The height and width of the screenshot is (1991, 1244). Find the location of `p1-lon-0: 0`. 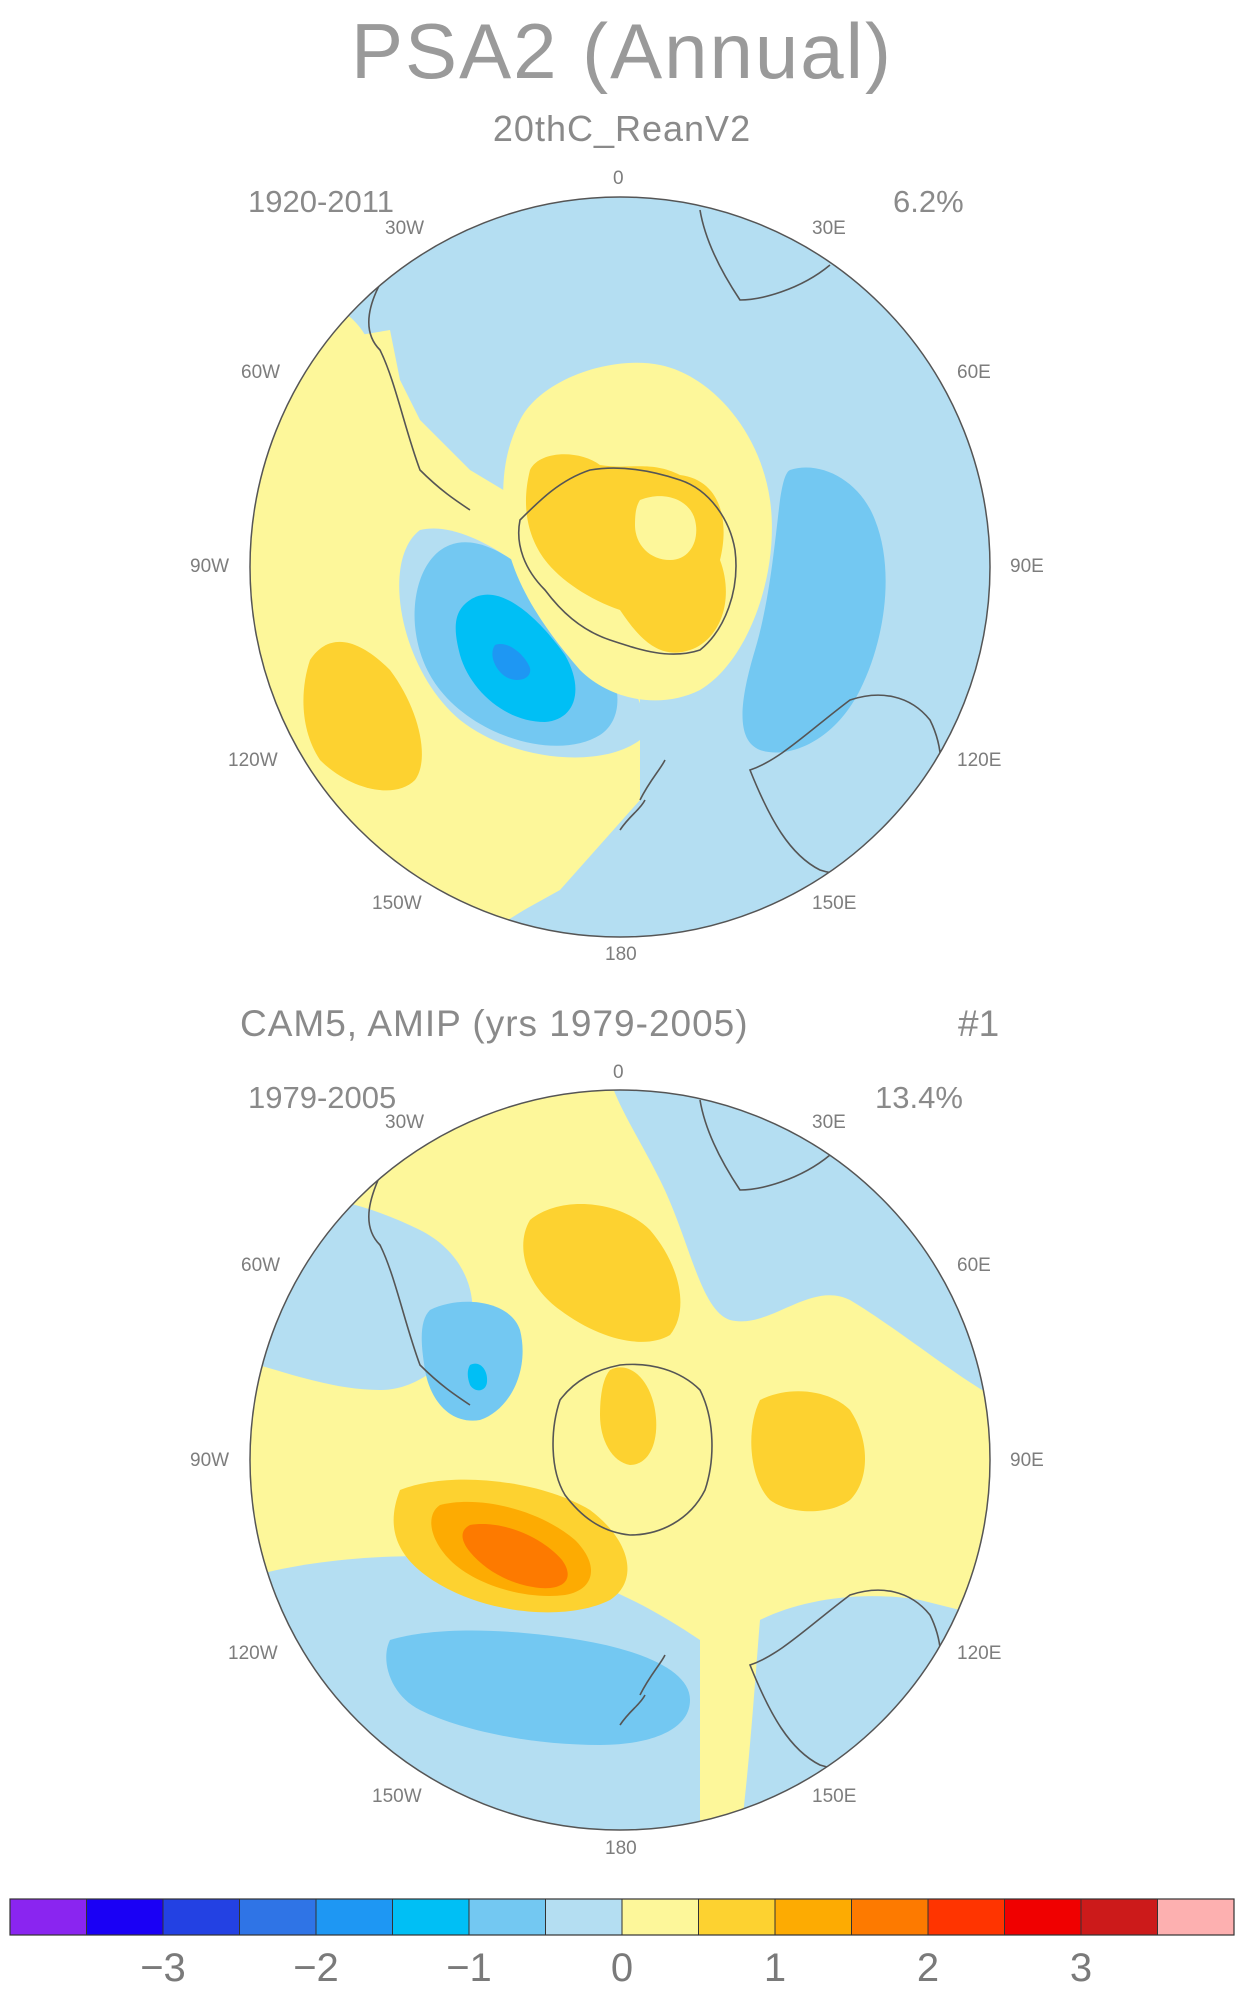

p1-lon-0: 0 is located at coordinates (618, 178).